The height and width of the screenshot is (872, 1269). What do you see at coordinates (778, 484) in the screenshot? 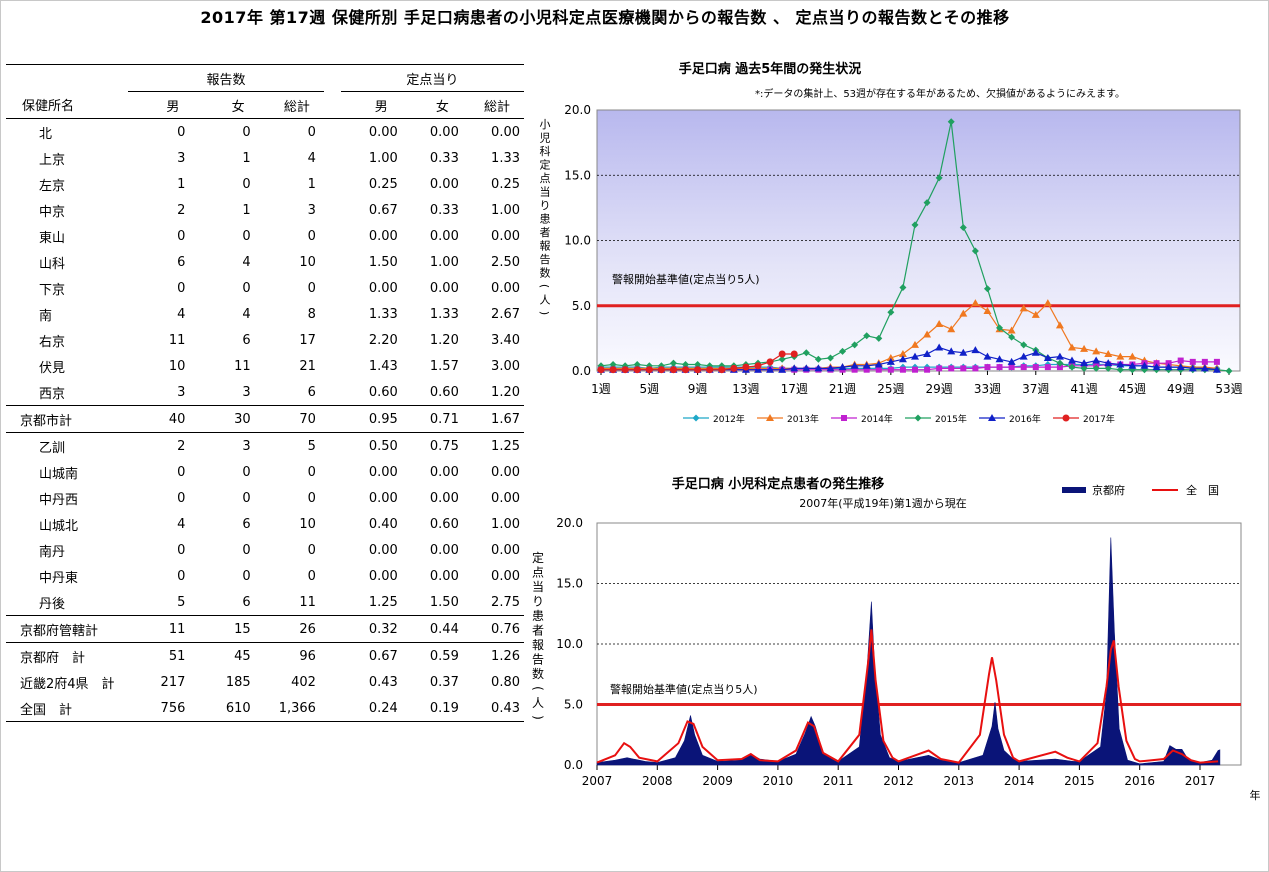
I see `chart2-title: 手足口病 小児科定点患者の発生推移` at bounding box center [778, 484].